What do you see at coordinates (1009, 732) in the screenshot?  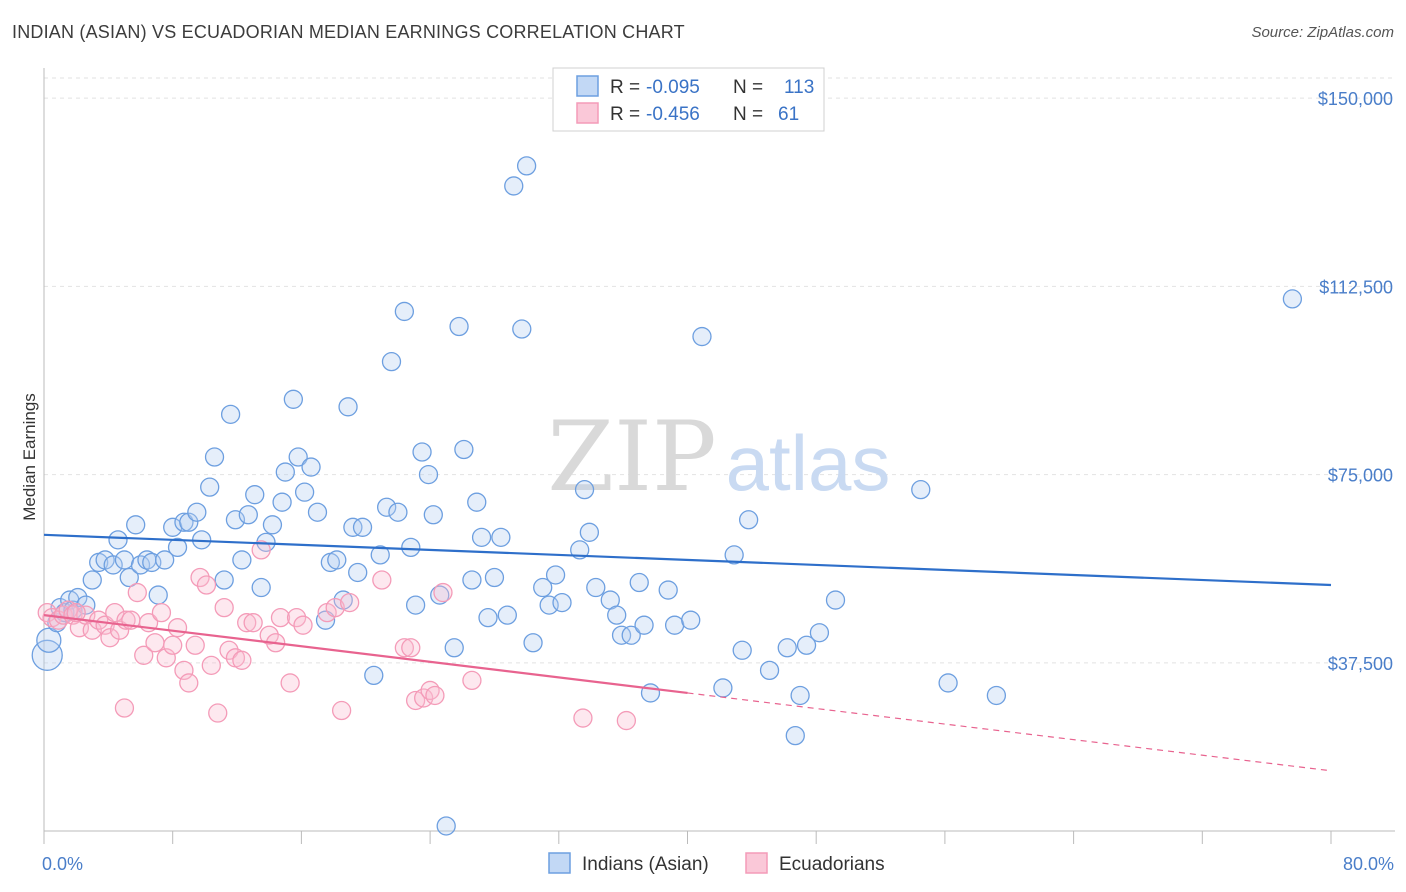 I see `ecuadorians-trend-extension` at bounding box center [1009, 732].